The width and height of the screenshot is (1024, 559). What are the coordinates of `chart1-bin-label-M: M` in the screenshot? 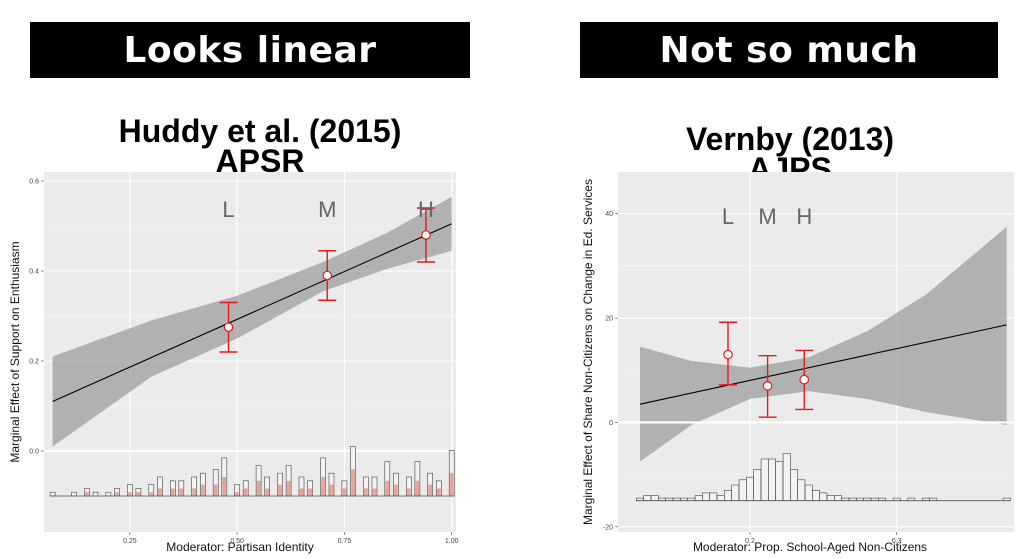 It's located at (327, 209).